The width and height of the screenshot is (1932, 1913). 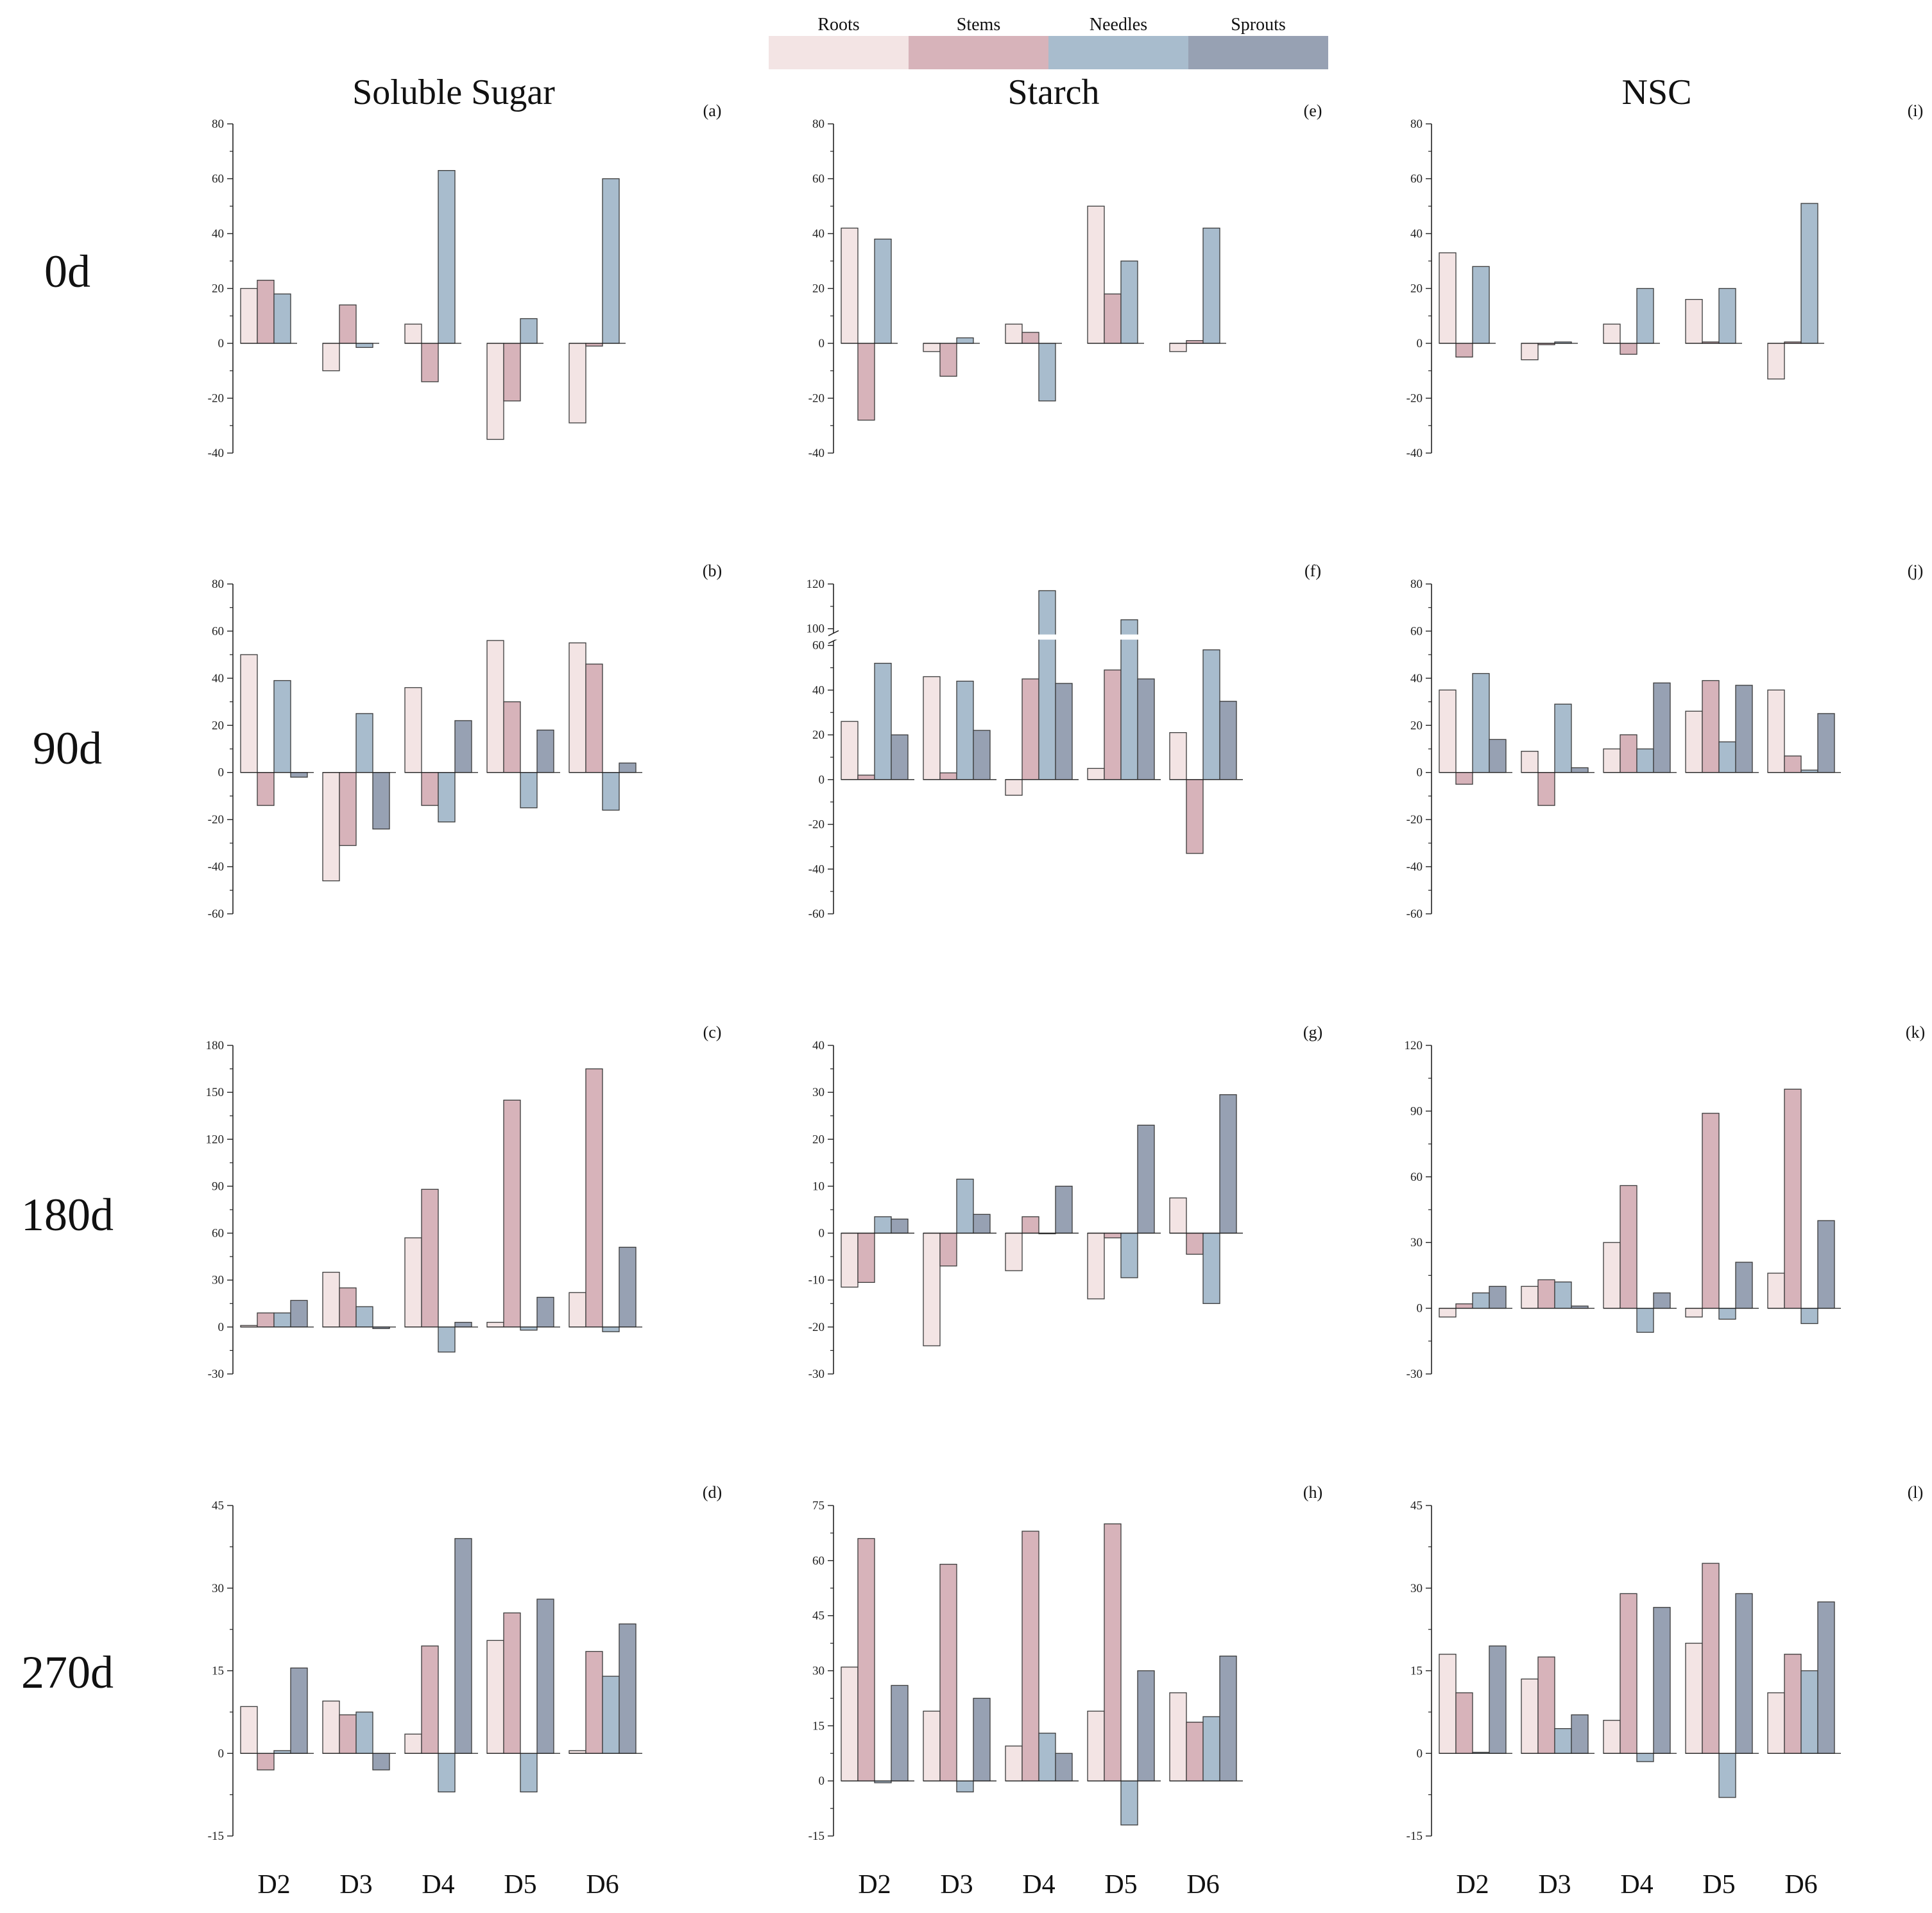 I want to click on panel-label: (b), so click(x=713, y=571).